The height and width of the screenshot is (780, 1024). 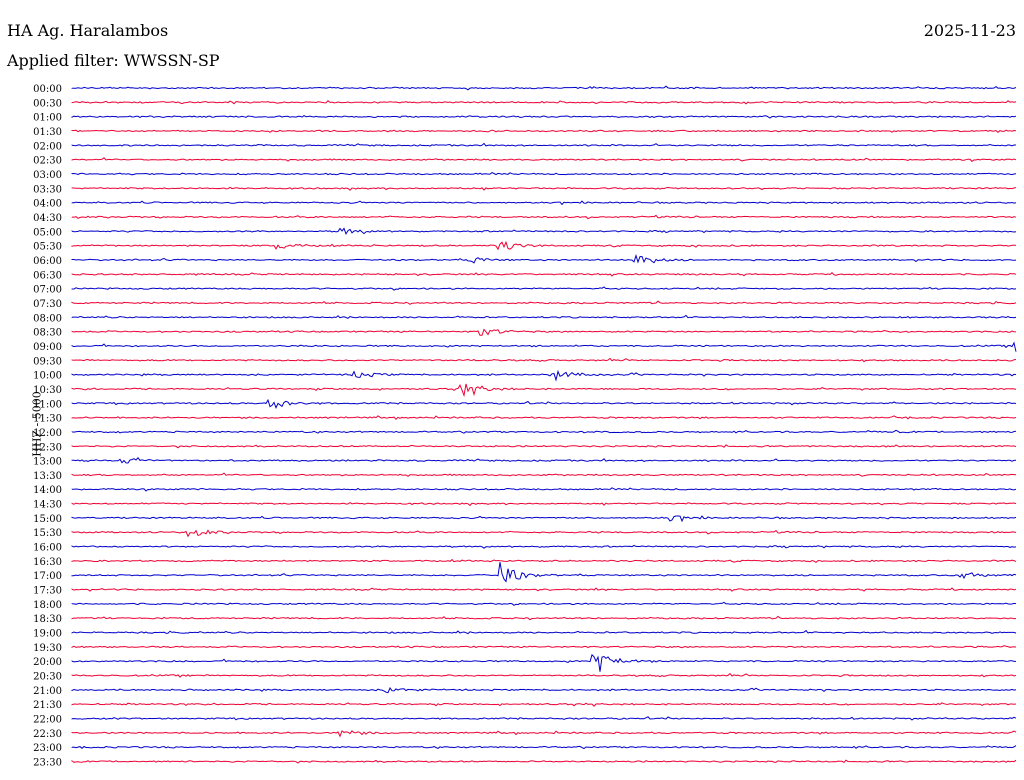 I want to click on row-time-label: 14:30, so click(x=47, y=505).